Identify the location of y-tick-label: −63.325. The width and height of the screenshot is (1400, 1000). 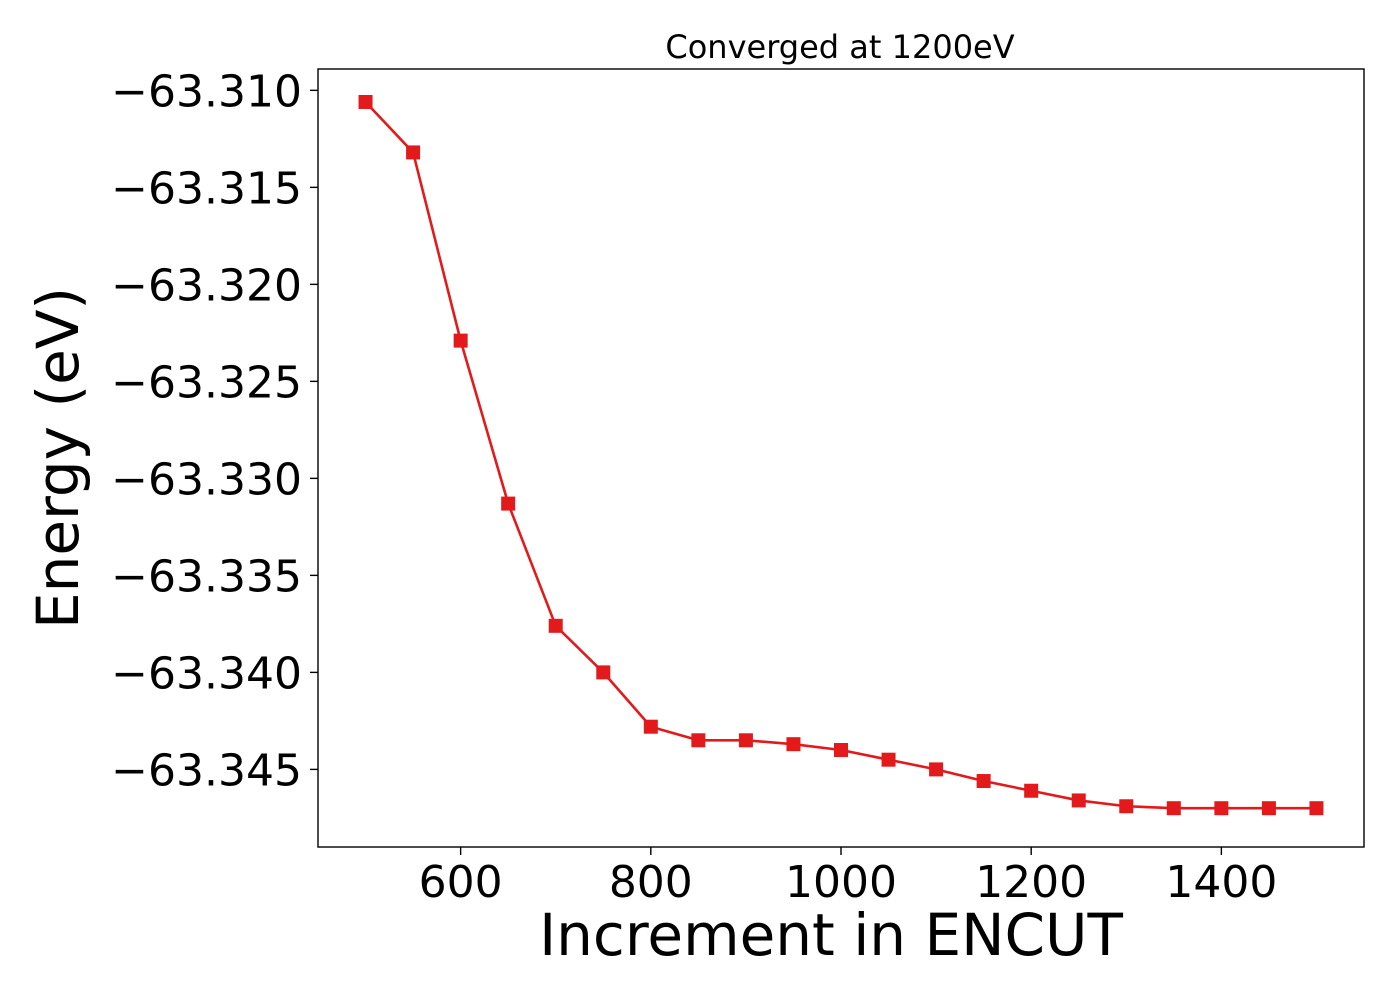
(206, 382).